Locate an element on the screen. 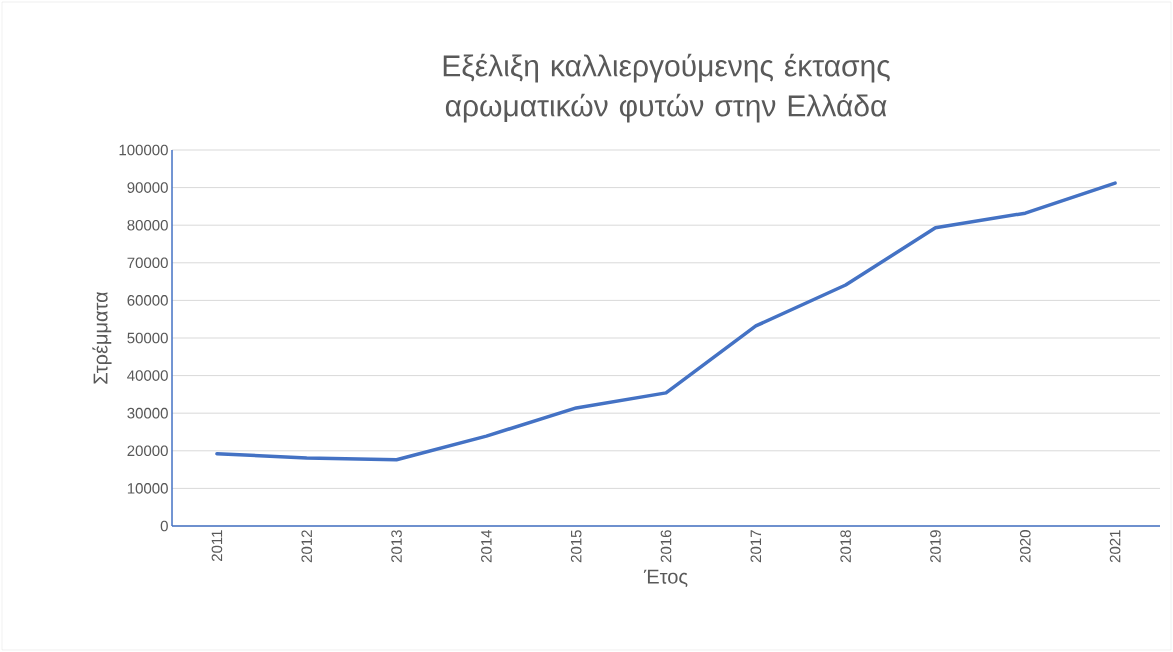  x-tick-label: 2017 is located at coordinates (756, 546).